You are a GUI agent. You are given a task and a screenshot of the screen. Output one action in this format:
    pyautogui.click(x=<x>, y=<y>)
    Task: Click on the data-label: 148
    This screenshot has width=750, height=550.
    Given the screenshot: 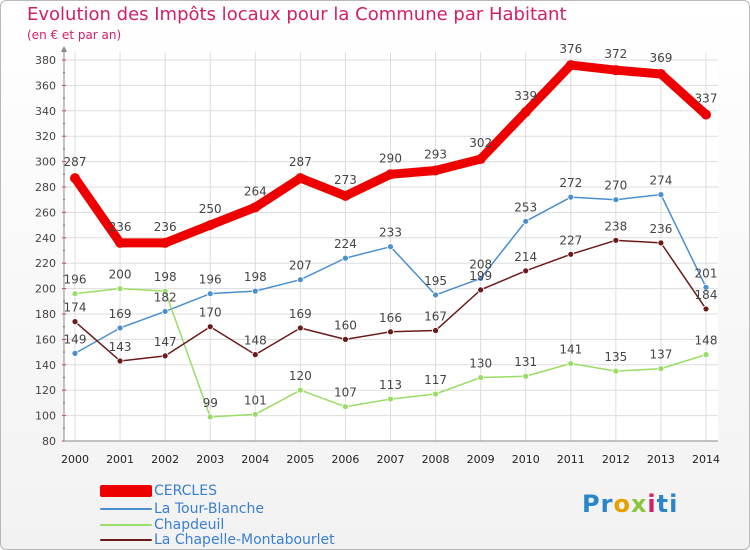 What is the action you would take?
    pyautogui.click(x=706, y=341)
    